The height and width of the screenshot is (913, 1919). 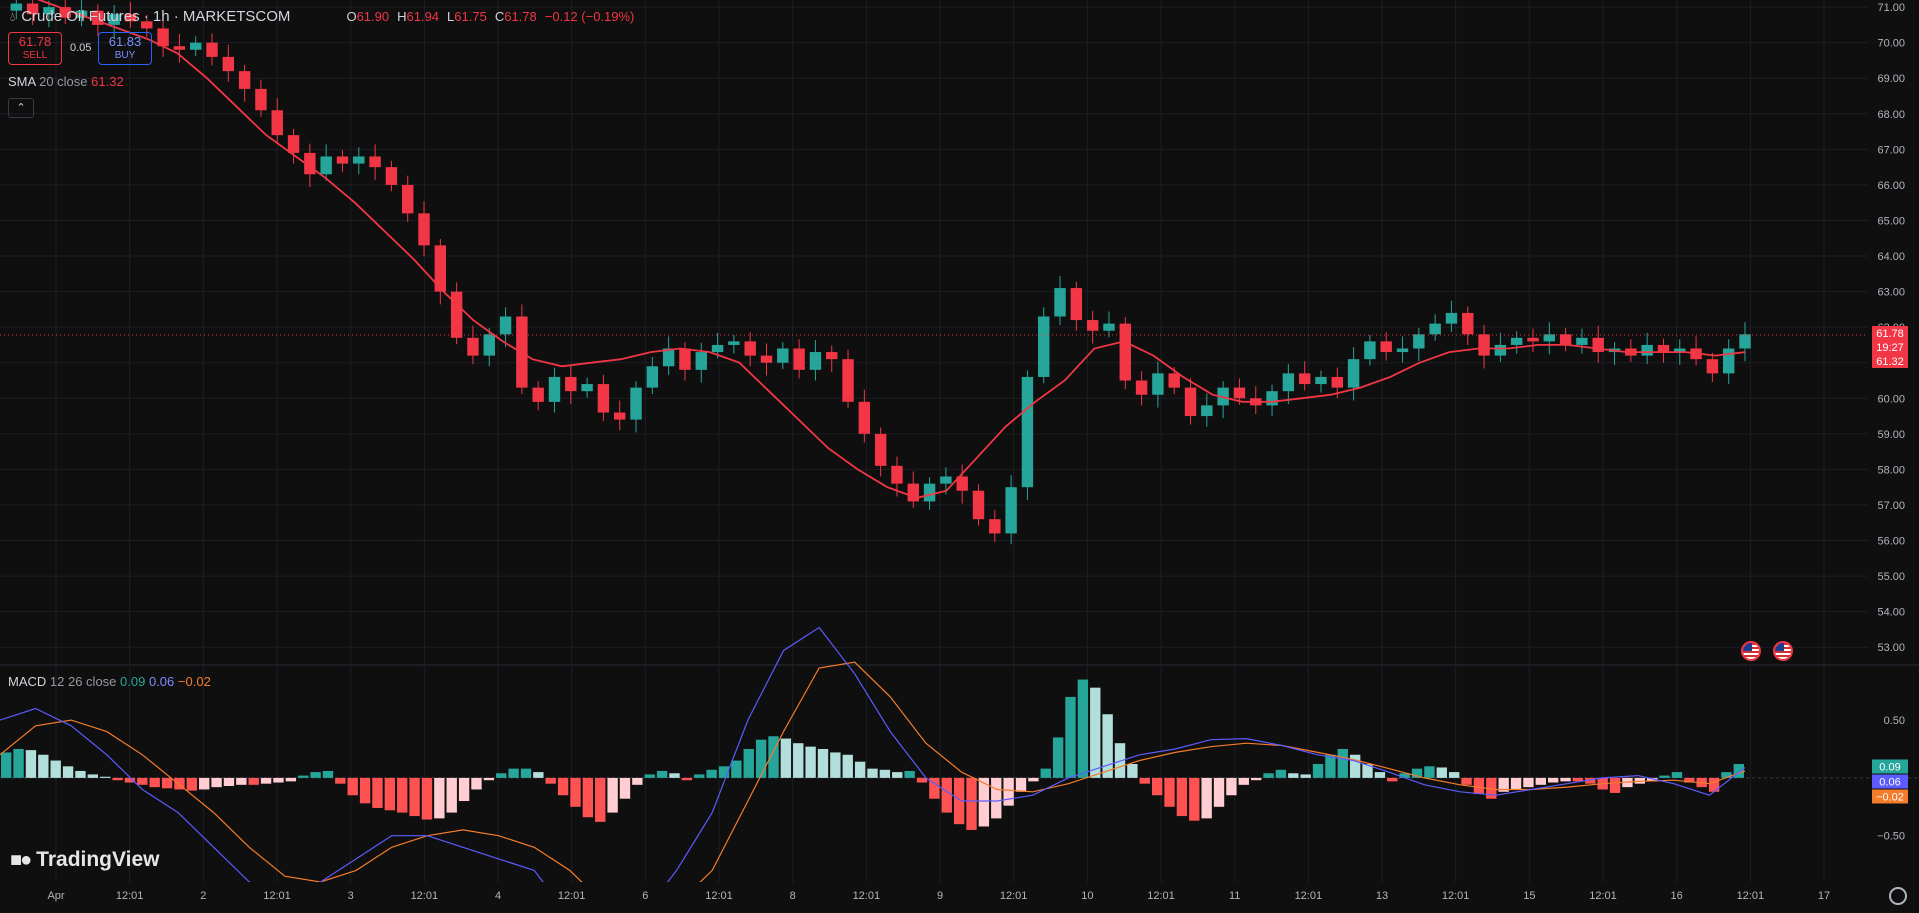 I want to click on time-tick: 16, so click(x=1677, y=896).